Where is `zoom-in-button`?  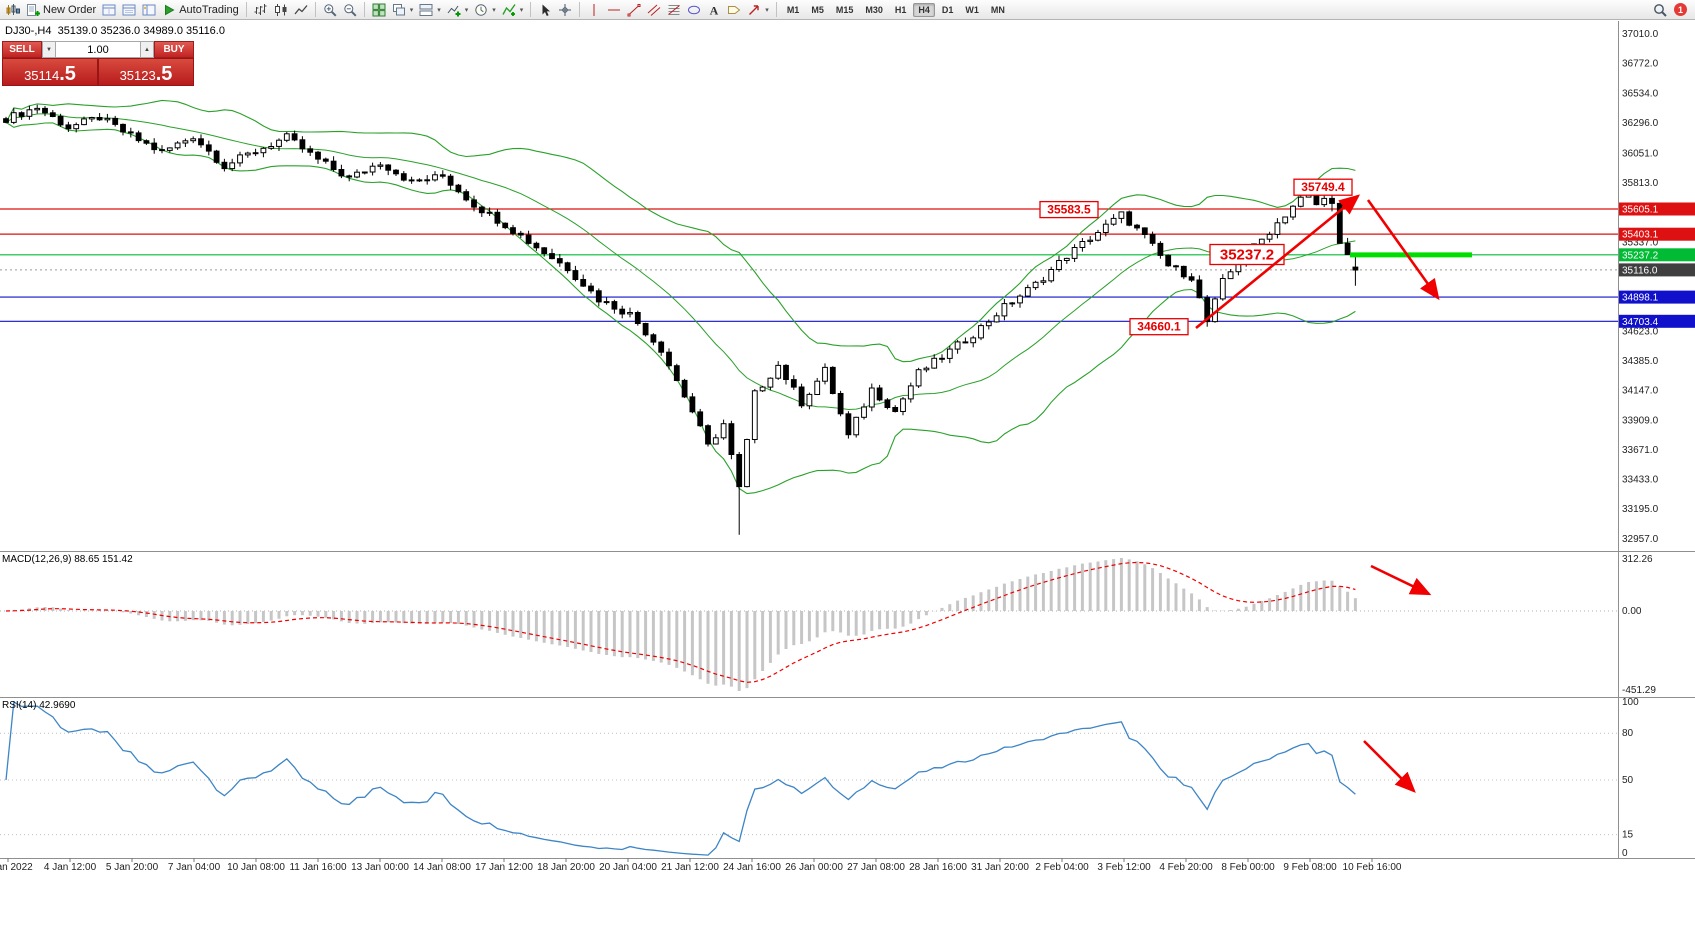 zoom-in-button is located at coordinates (330, 10).